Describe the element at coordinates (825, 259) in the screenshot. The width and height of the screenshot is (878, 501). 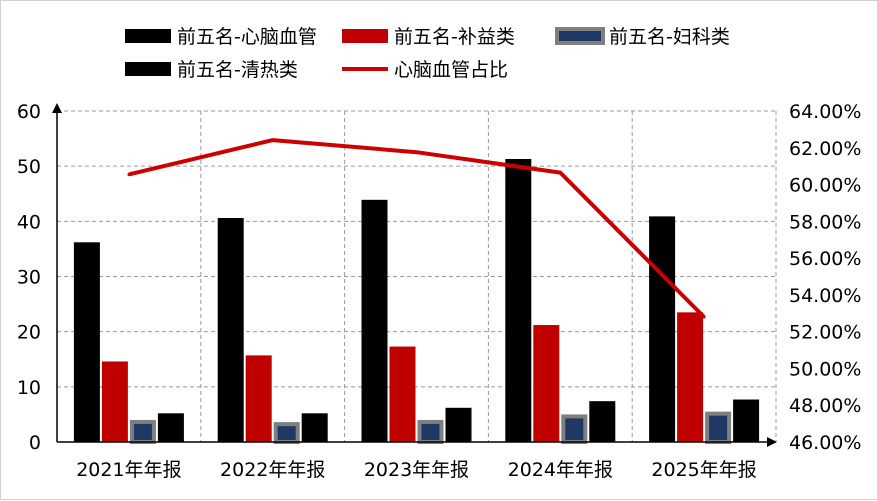
I see `y-right-tick-6: 56.00%` at that location.